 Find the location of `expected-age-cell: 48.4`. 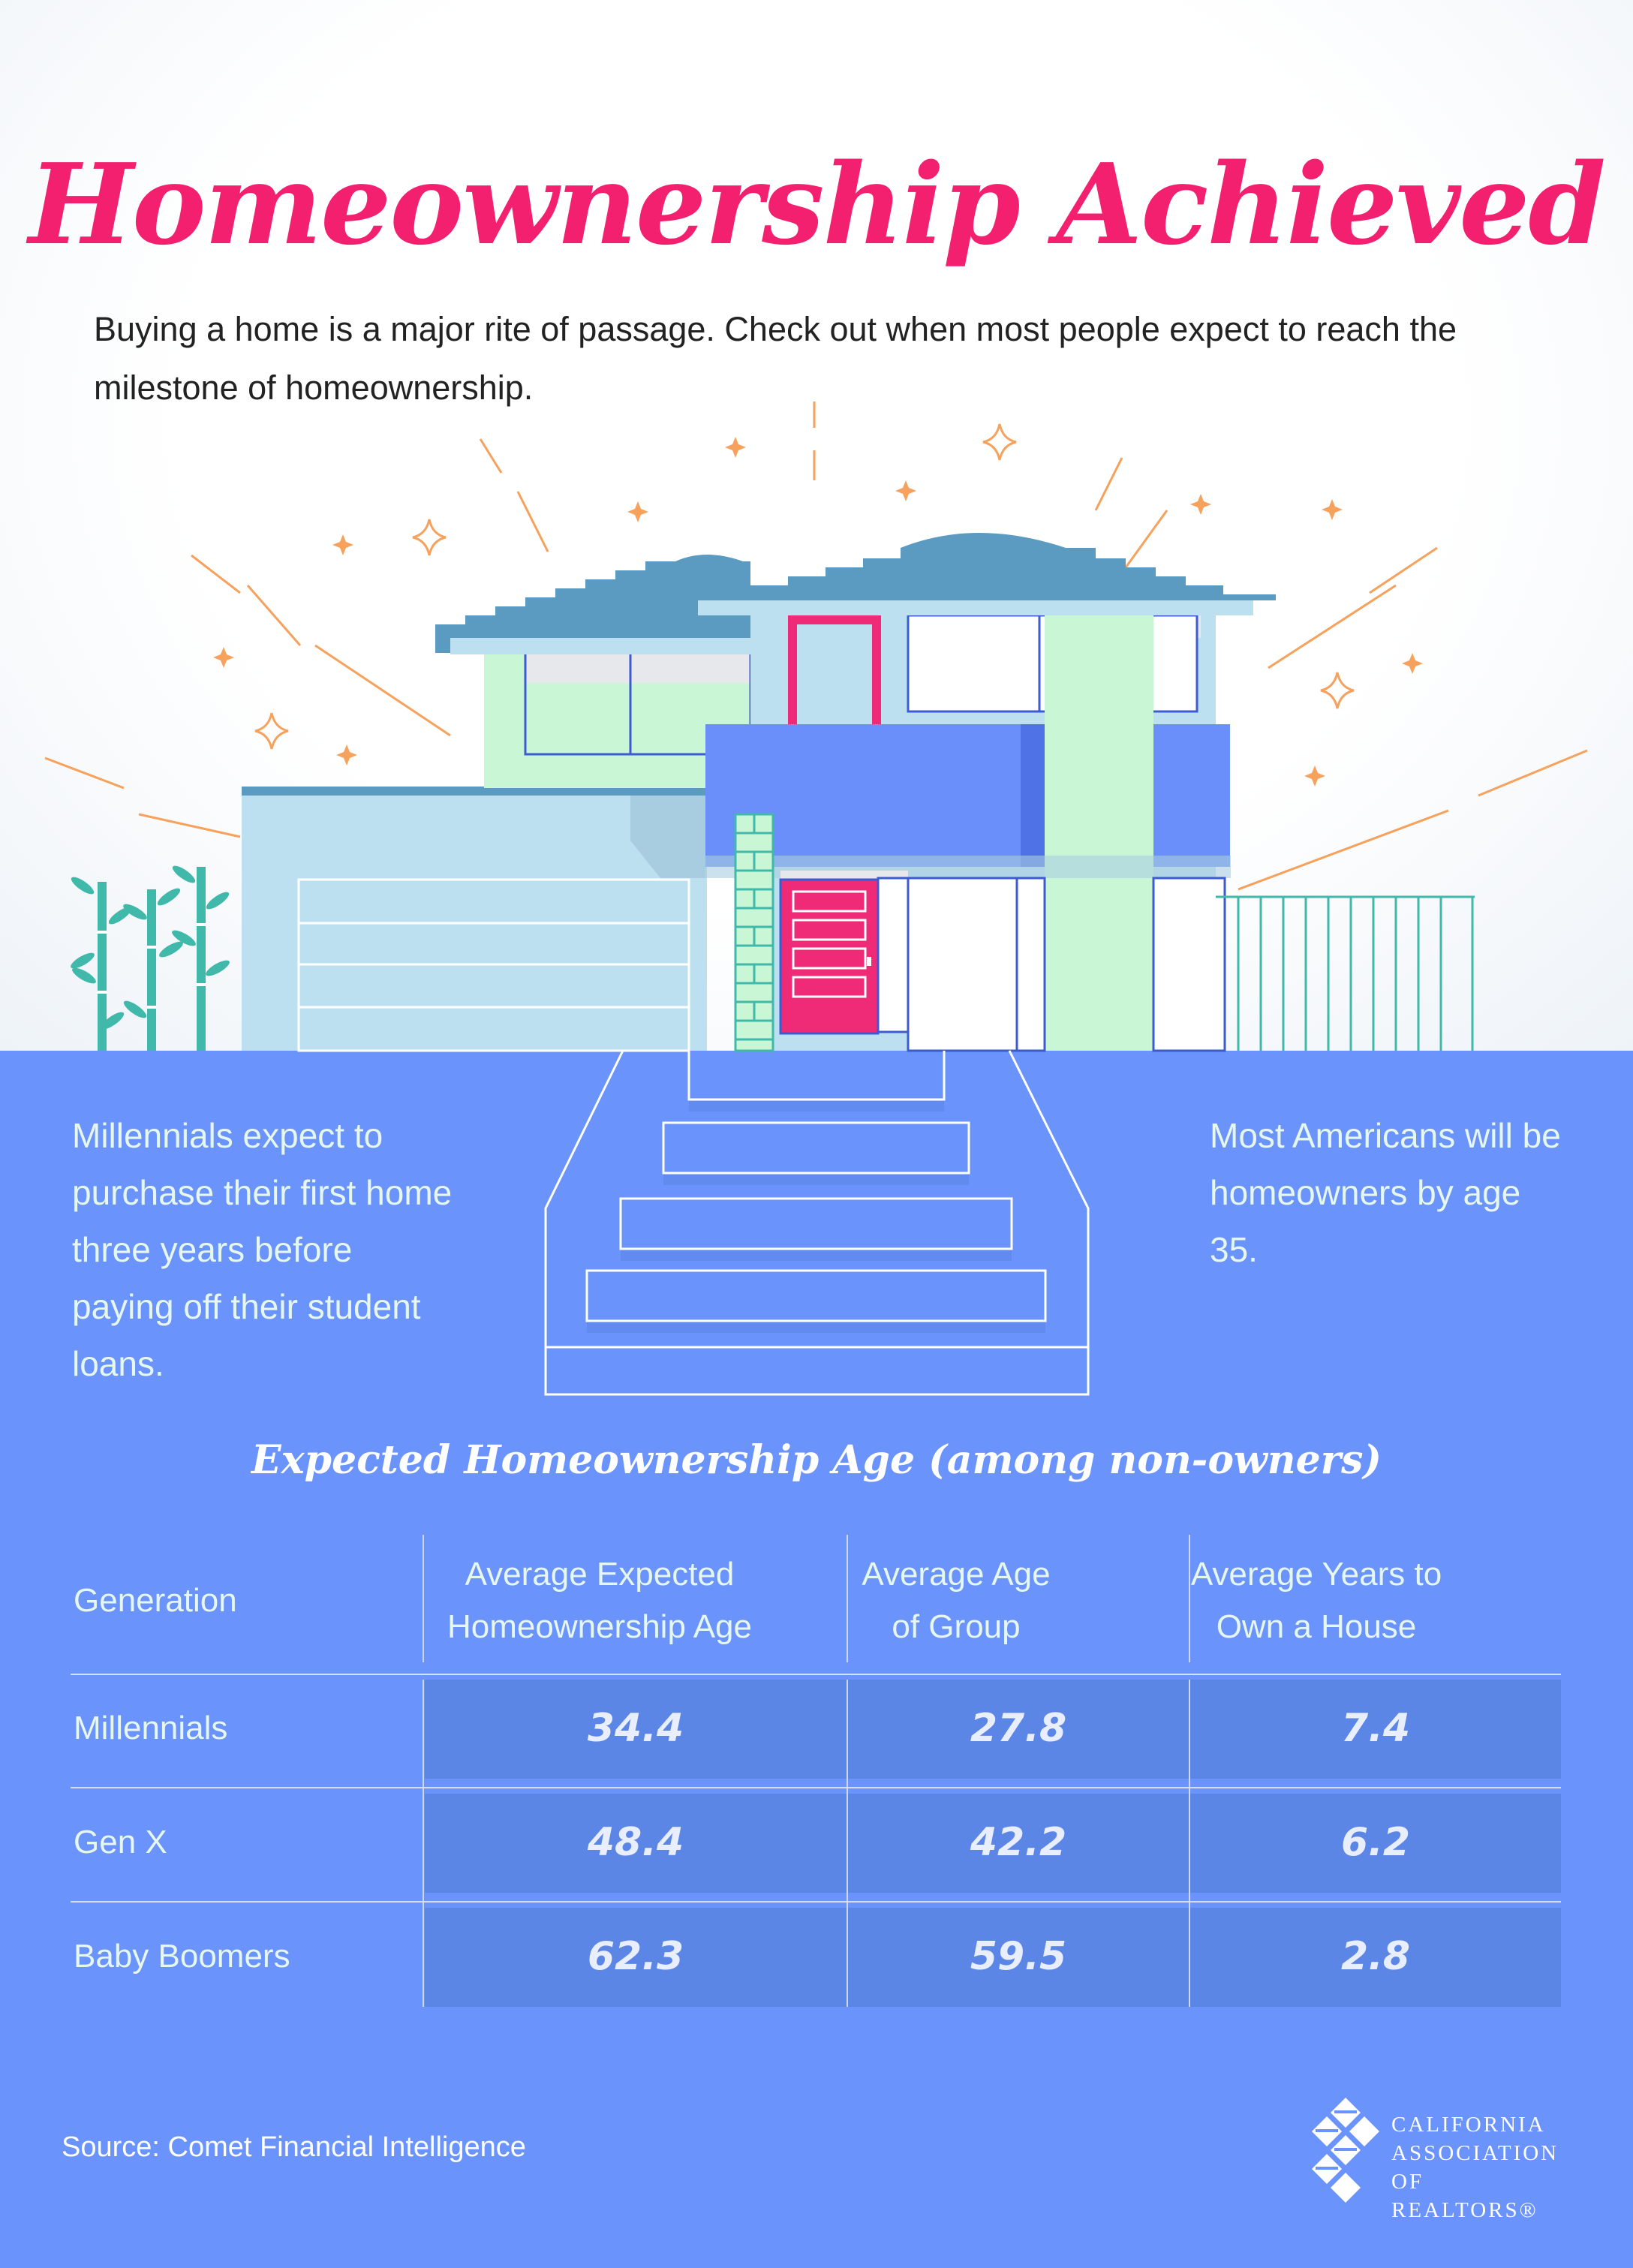

expected-age-cell: 48.4 is located at coordinates (635, 1842).